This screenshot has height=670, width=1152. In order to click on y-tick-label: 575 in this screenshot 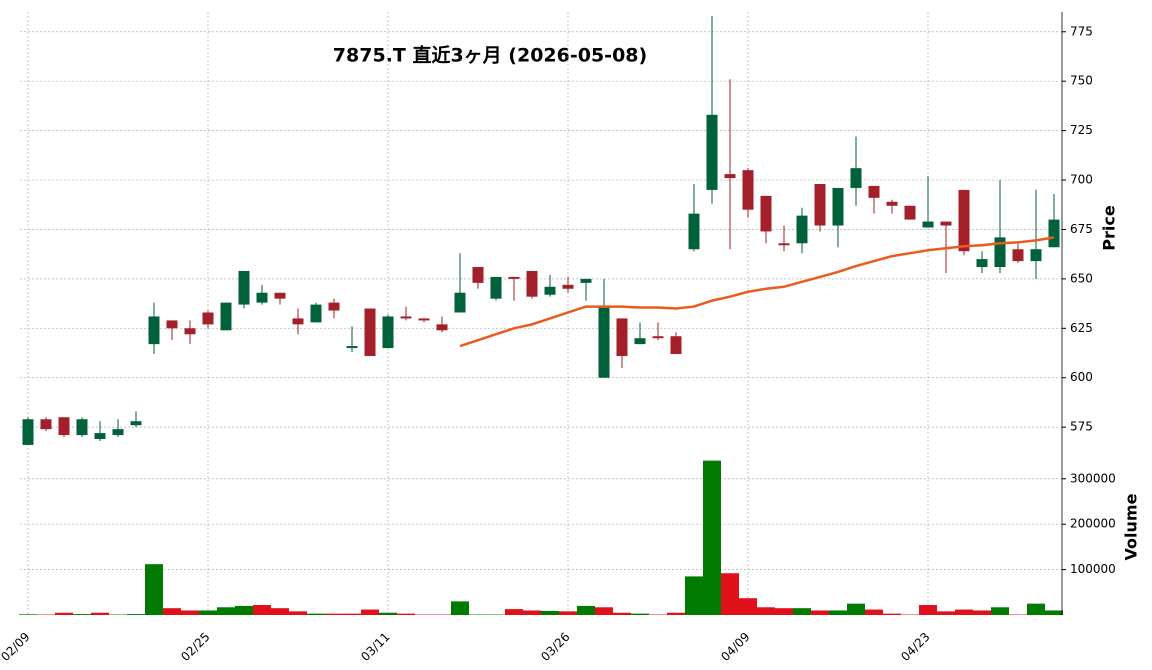, I will do `click(1081, 427)`.